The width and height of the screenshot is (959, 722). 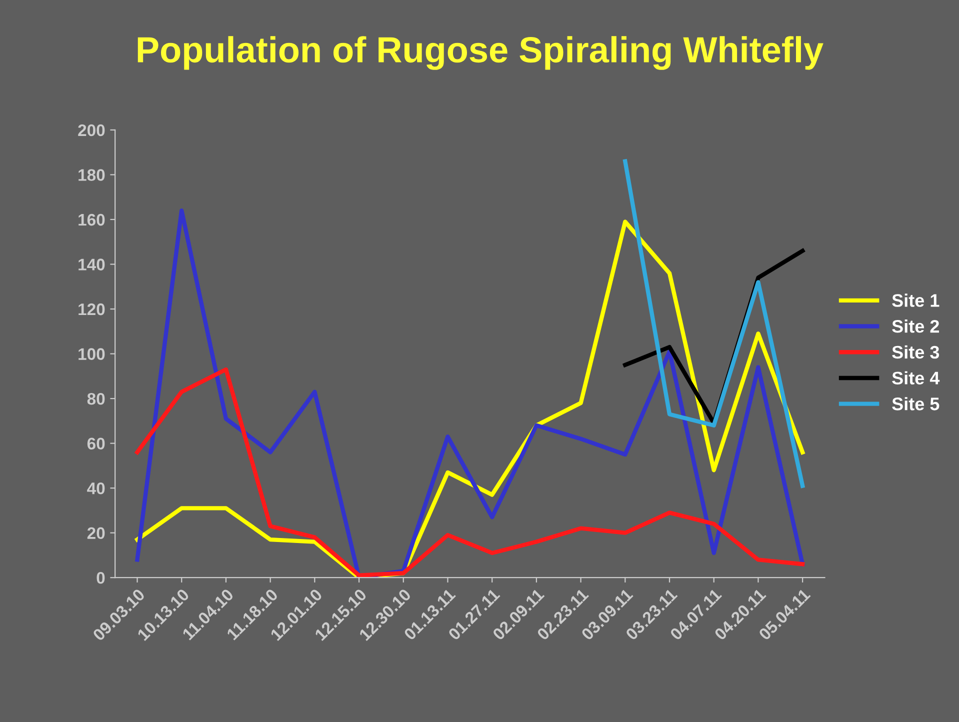 I want to click on chart-title: Population of Rugose Spiraling Whitefly, so click(x=481, y=53).